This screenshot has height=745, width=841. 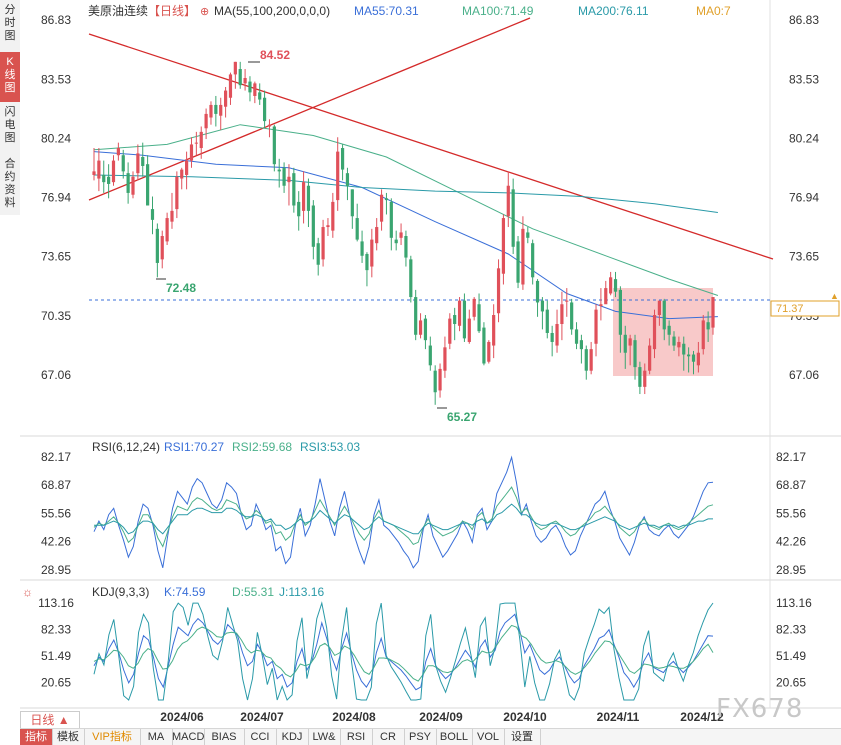 What do you see at coordinates (10, 112) in the screenshot?
I see `side-tab-char: 闪` at bounding box center [10, 112].